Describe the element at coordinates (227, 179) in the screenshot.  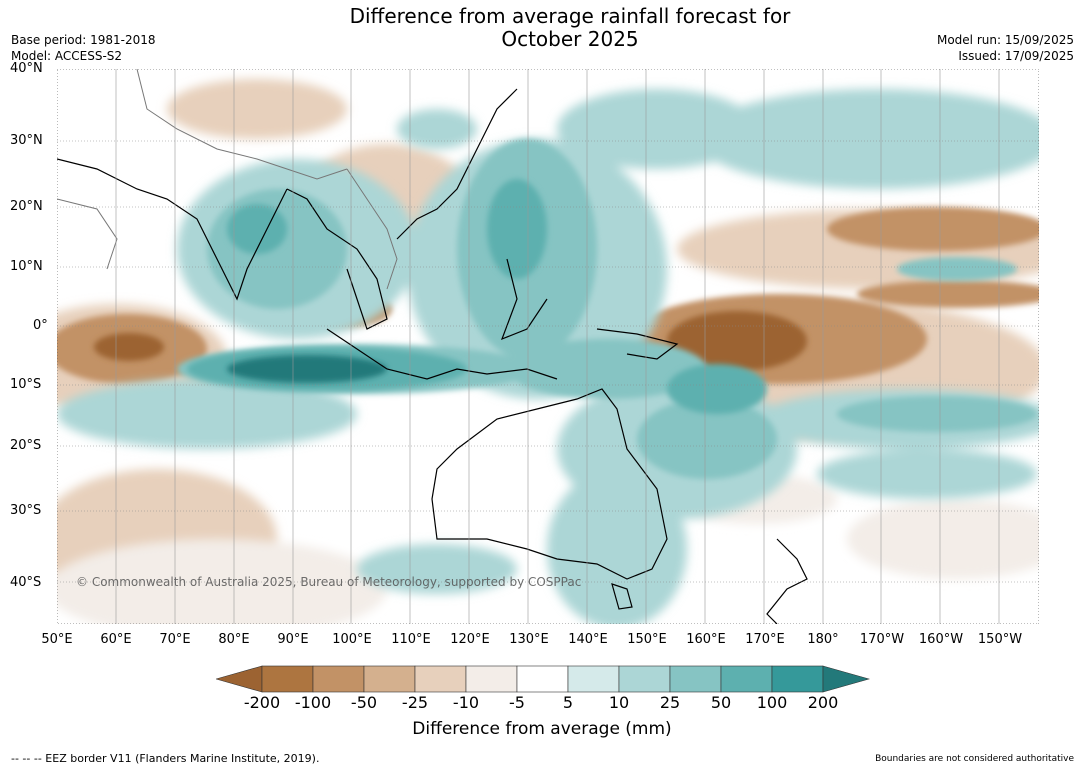
I see `borders` at that location.